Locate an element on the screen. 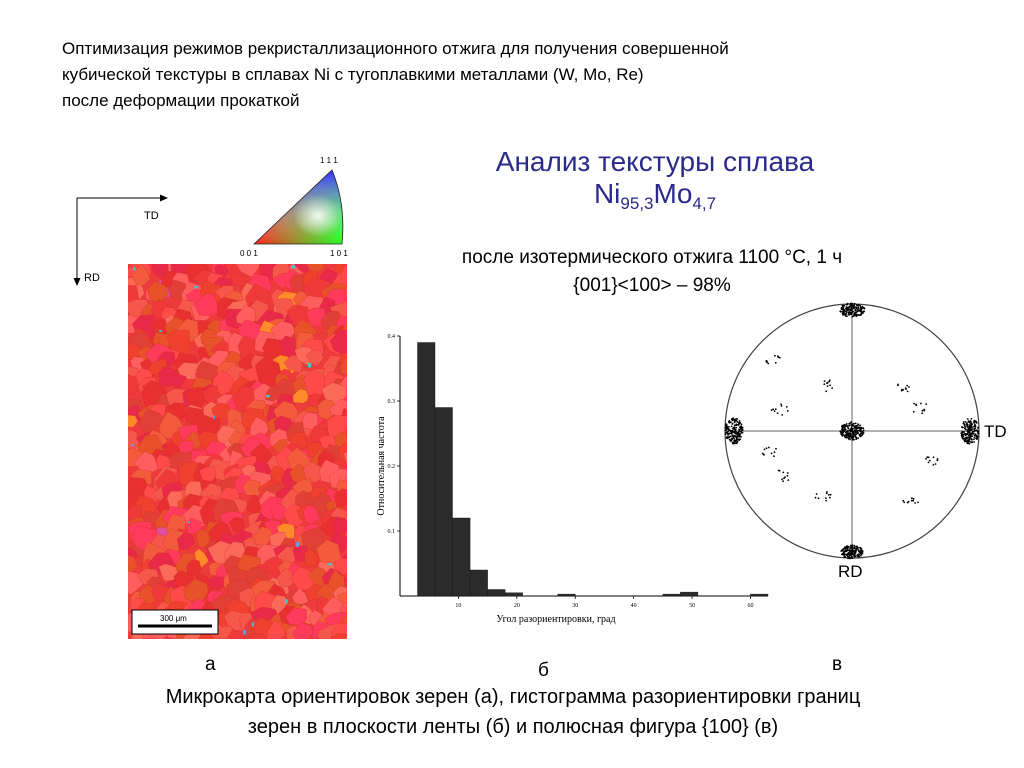 The height and width of the screenshot is (768, 1024). panel-letter-v: в is located at coordinates (837, 664).